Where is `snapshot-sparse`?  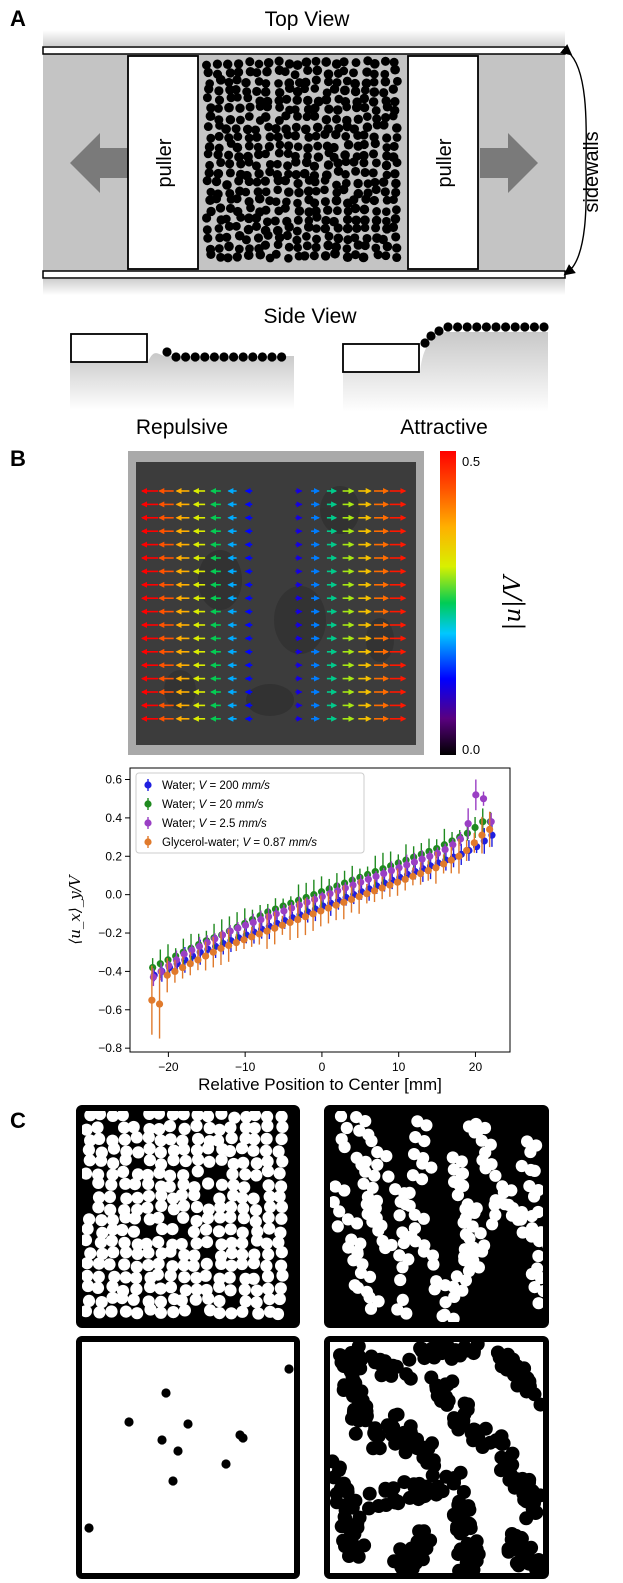 snapshot-sparse is located at coordinates (188, 1457).